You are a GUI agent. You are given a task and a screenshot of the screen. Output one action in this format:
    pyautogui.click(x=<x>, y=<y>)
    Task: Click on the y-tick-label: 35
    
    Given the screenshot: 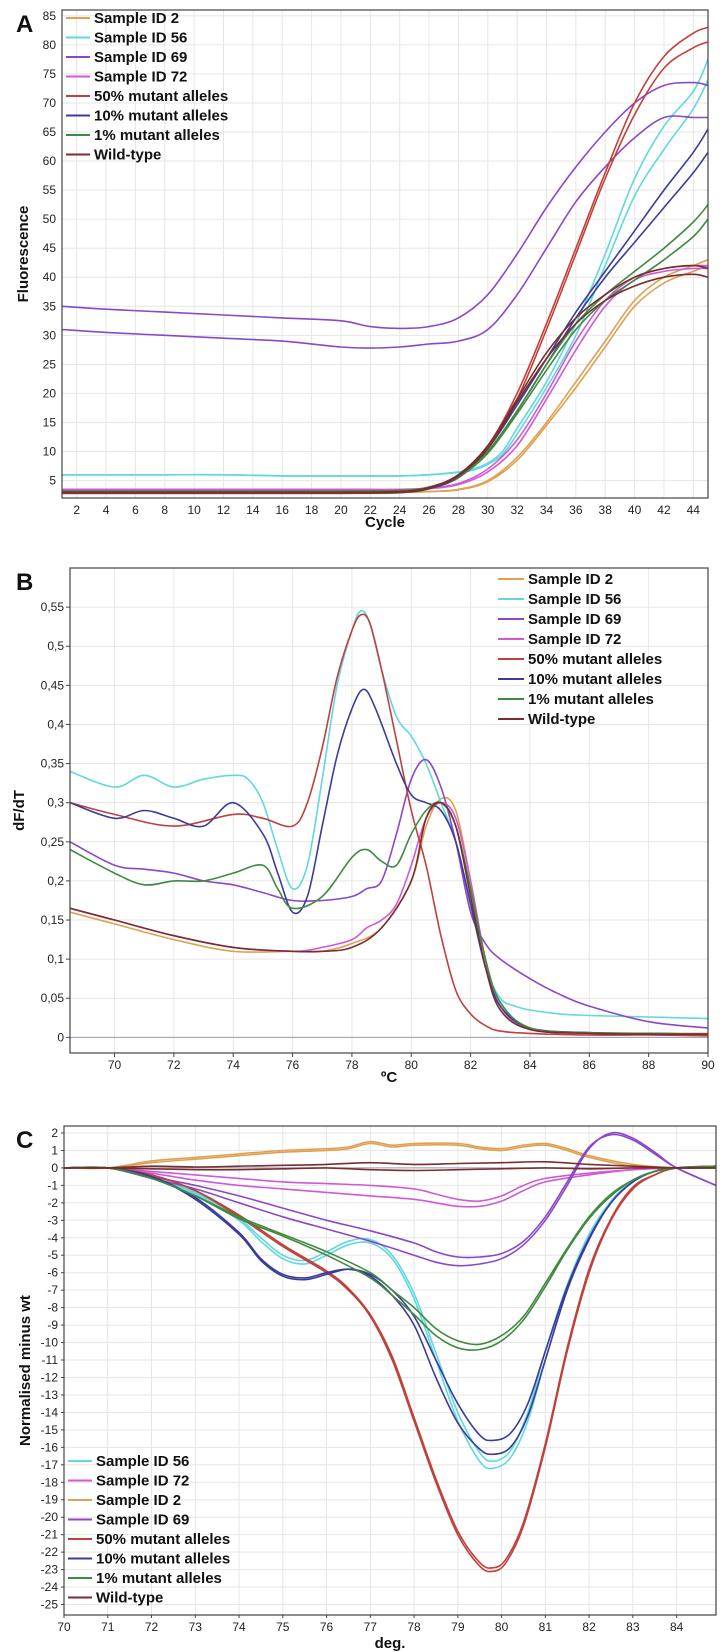 What is the action you would take?
    pyautogui.click(x=50, y=306)
    